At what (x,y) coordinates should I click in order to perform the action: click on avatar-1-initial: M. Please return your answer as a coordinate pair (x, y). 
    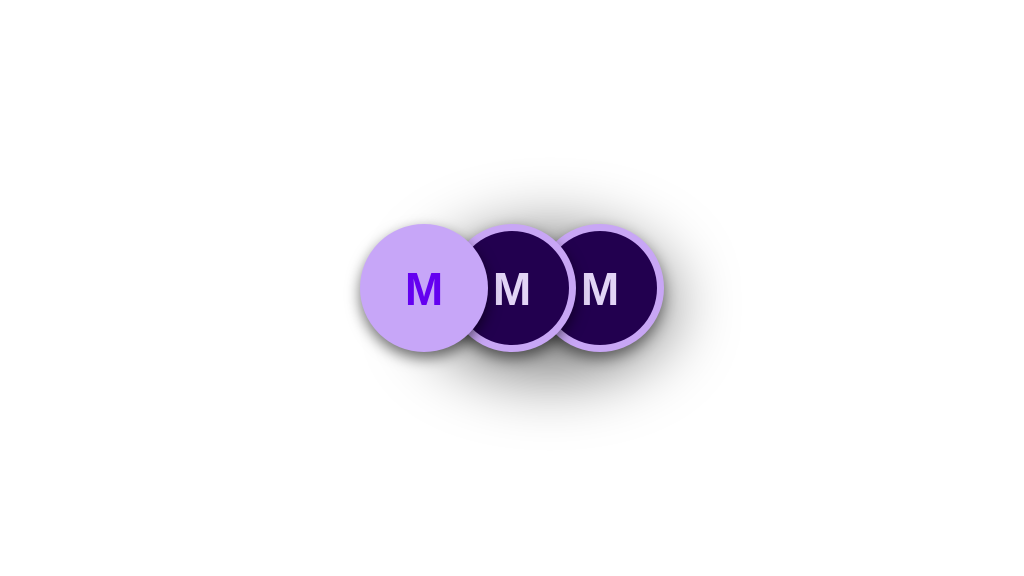
    Looking at the image, I should click on (424, 289).